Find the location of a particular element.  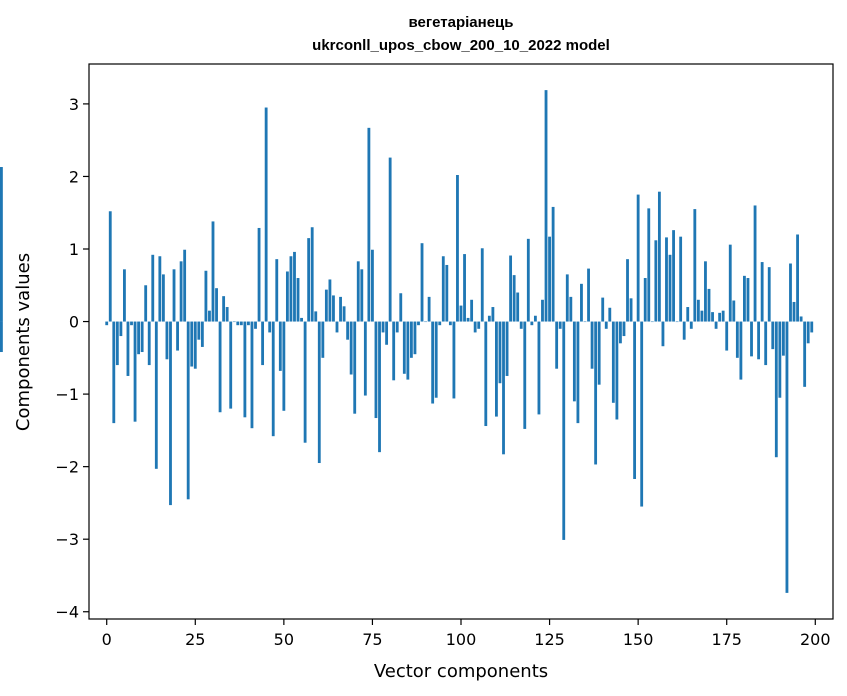

x-tick-label: 175 is located at coordinates (726, 639).